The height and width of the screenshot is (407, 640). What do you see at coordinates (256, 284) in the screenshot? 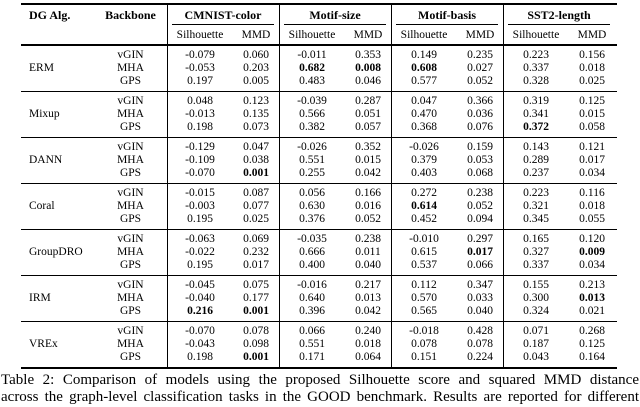
I see `value-cell: 0.075` at bounding box center [256, 284].